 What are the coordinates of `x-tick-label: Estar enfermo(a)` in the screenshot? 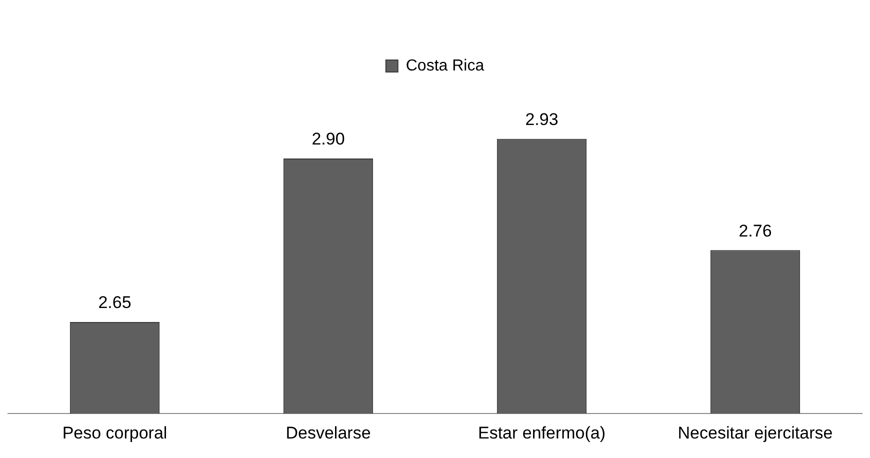 It's located at (542, 432).